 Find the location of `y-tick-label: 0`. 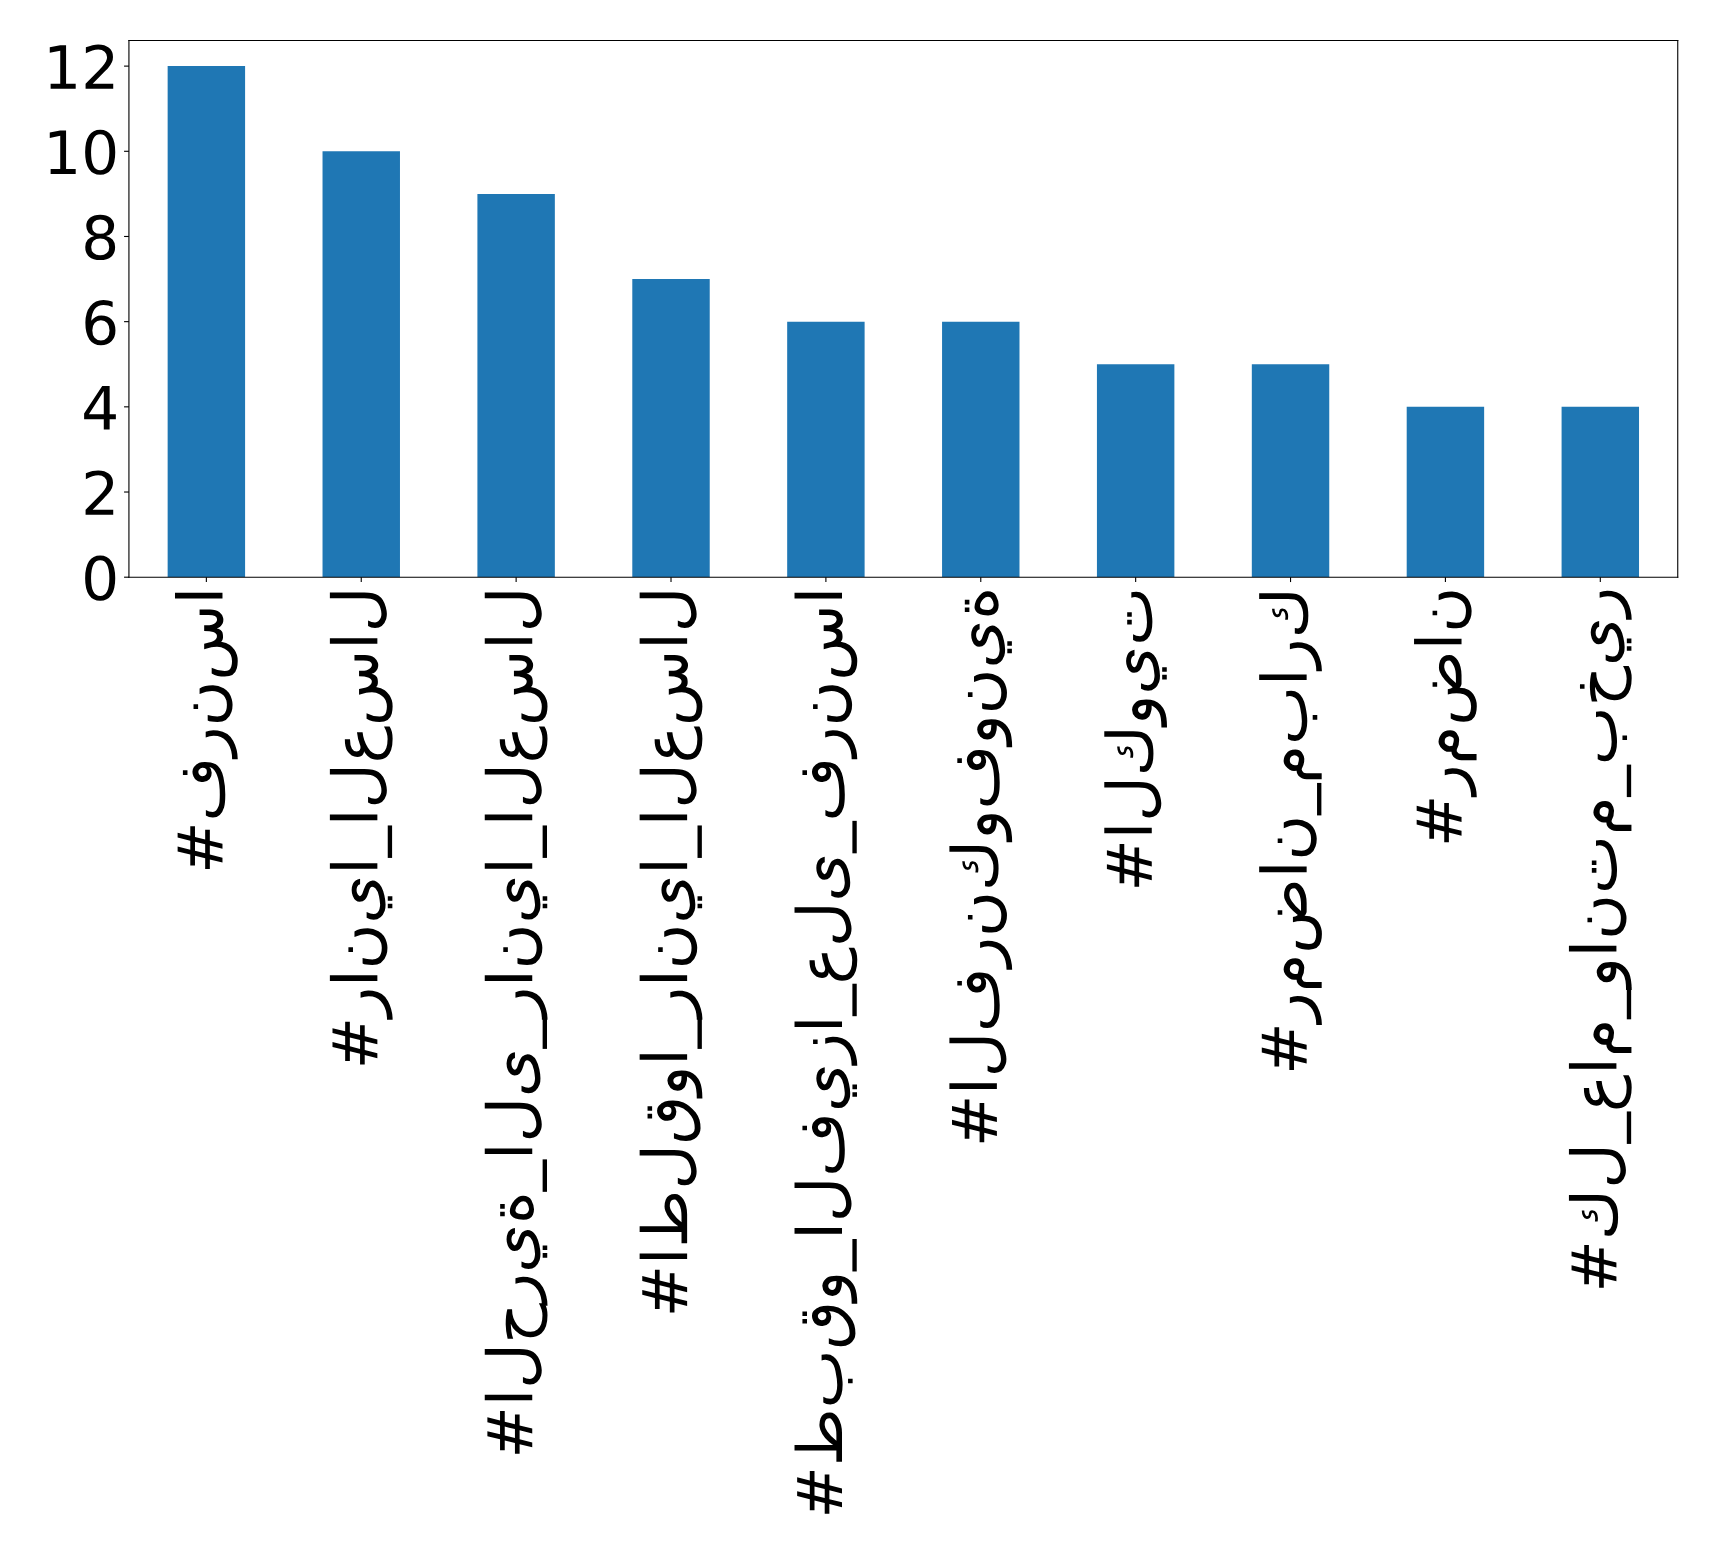

y-tick-label: 0 is located at coordinates (100, 578).